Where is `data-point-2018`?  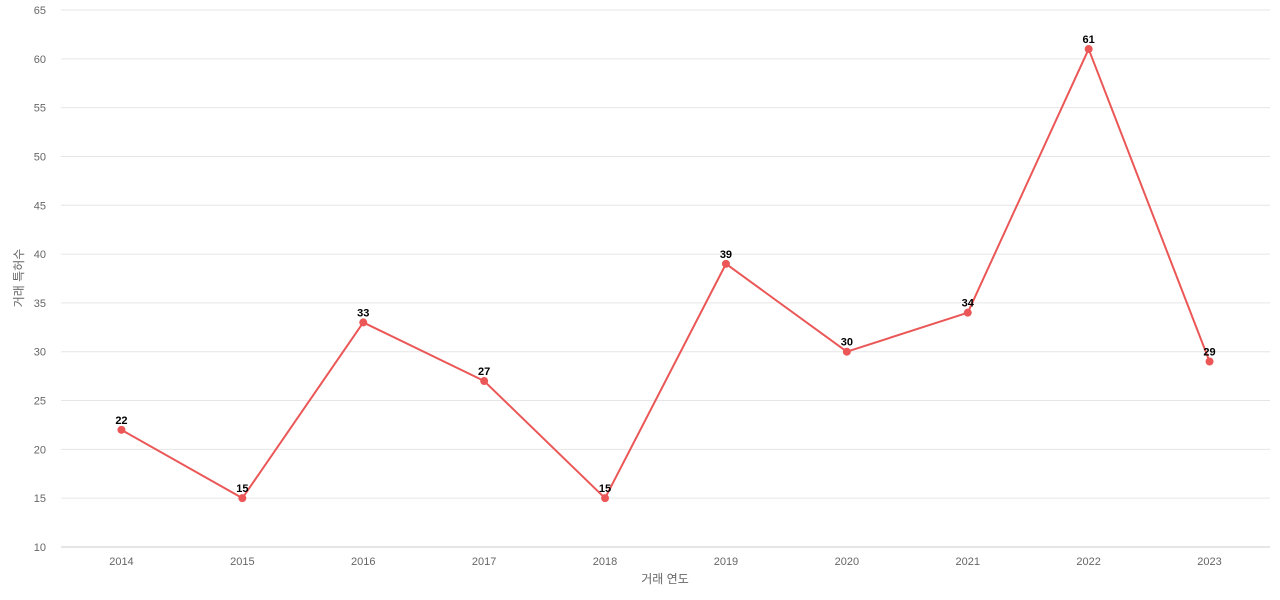
data-point-2018 is located at coordinates (605, 498).